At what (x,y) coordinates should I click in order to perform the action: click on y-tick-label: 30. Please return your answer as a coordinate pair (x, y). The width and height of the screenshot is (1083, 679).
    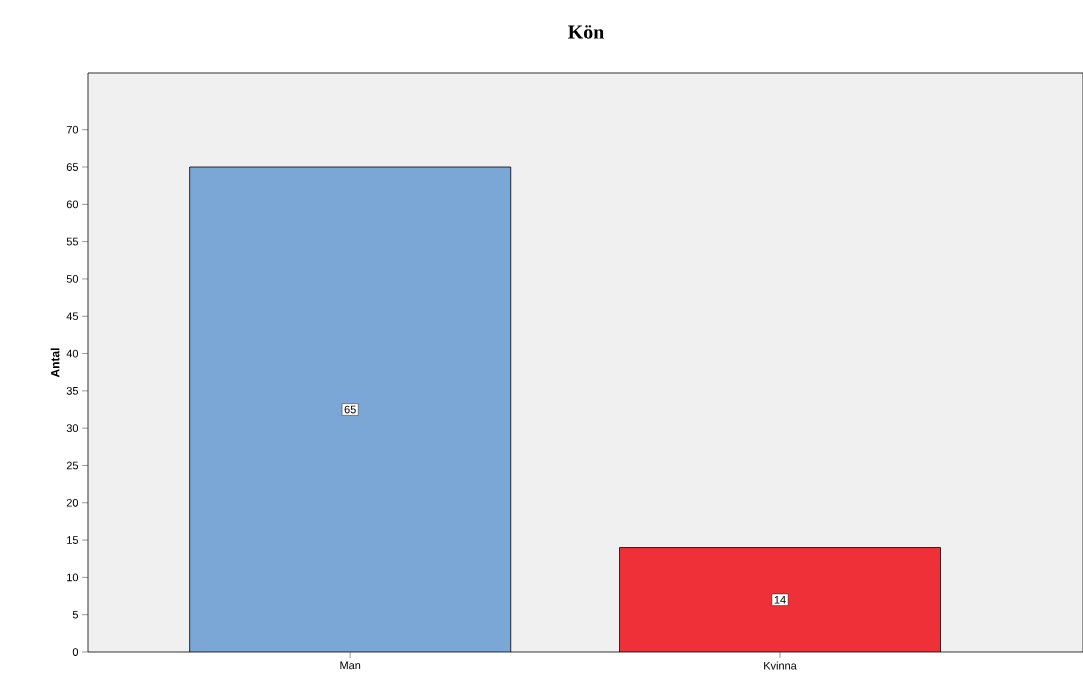
    Looking at the image, I should click on (72, 428).